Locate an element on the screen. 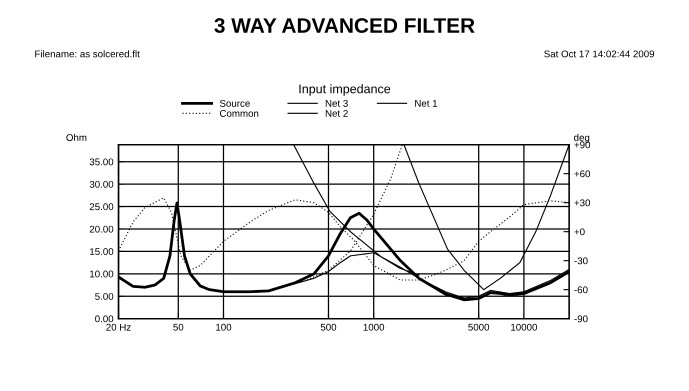 The height and width of the screenshot is (391, 689). y-tick-label: 10.00 is located at coordinates (102, 274).